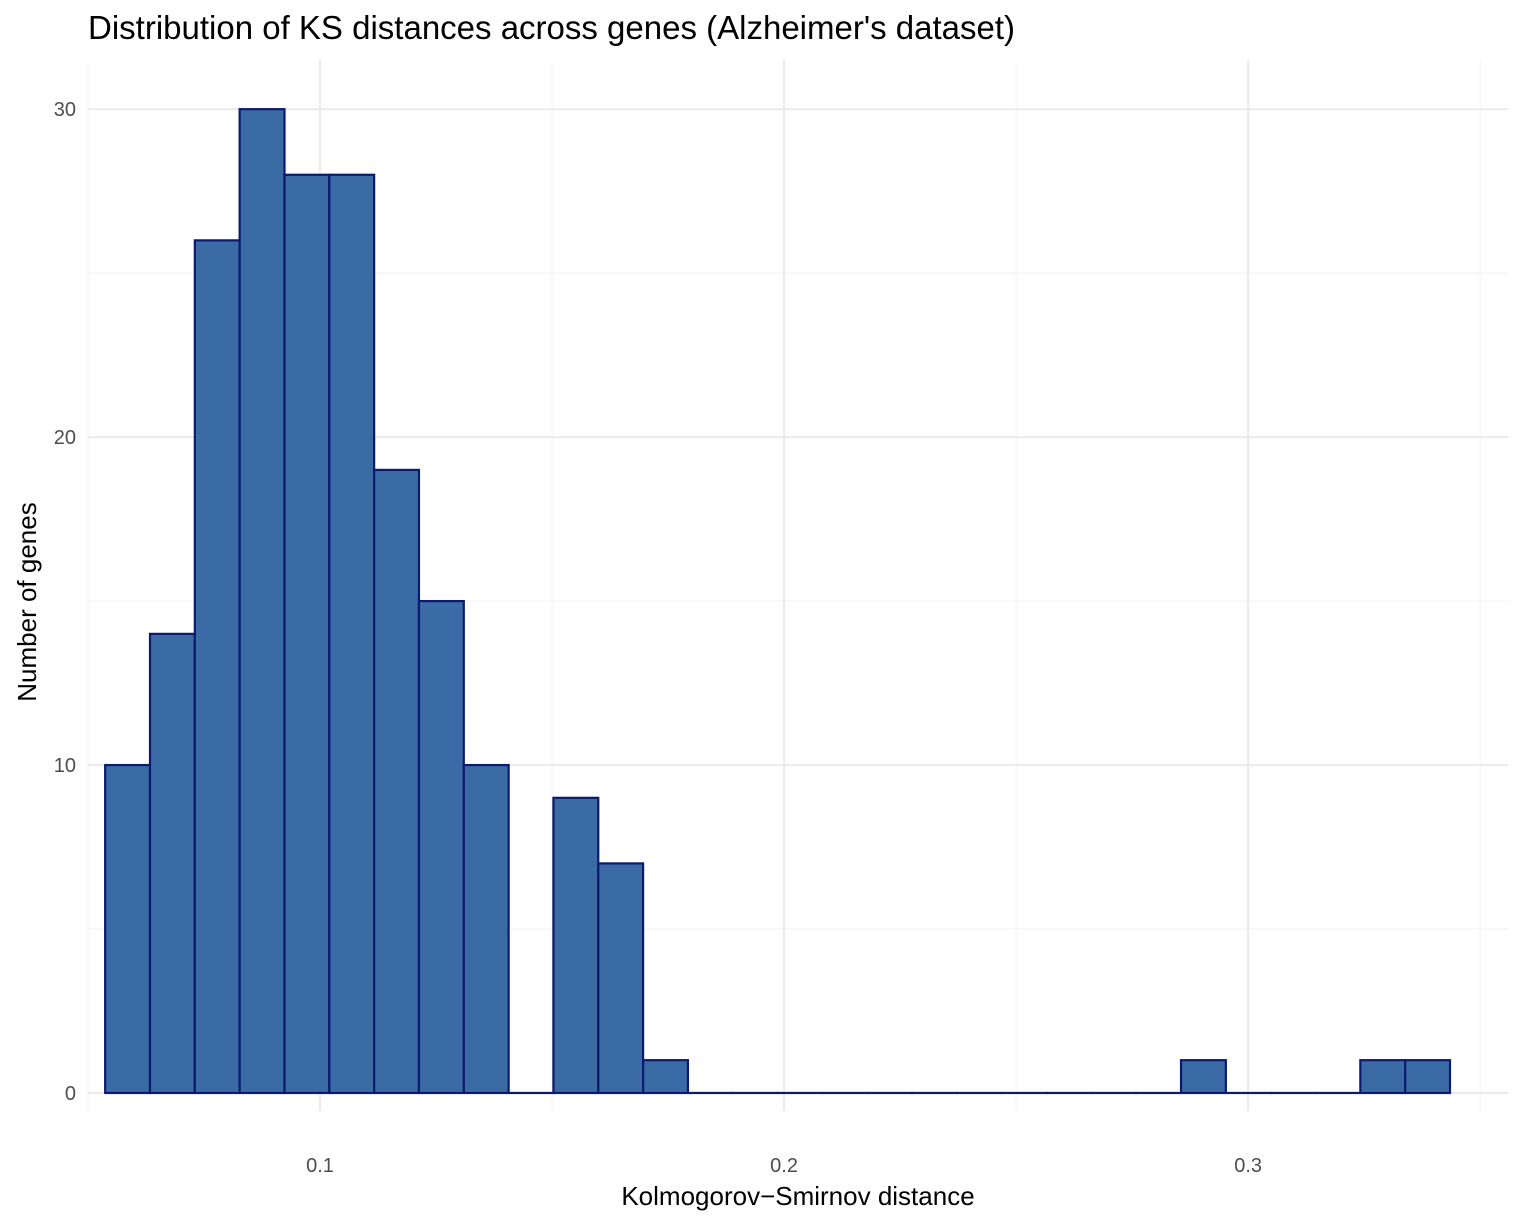 The image size is (1524, 1226). Describe the element at coordinates (65, 110) in the screenshot. I see `y-tick-label: 30` at that location.